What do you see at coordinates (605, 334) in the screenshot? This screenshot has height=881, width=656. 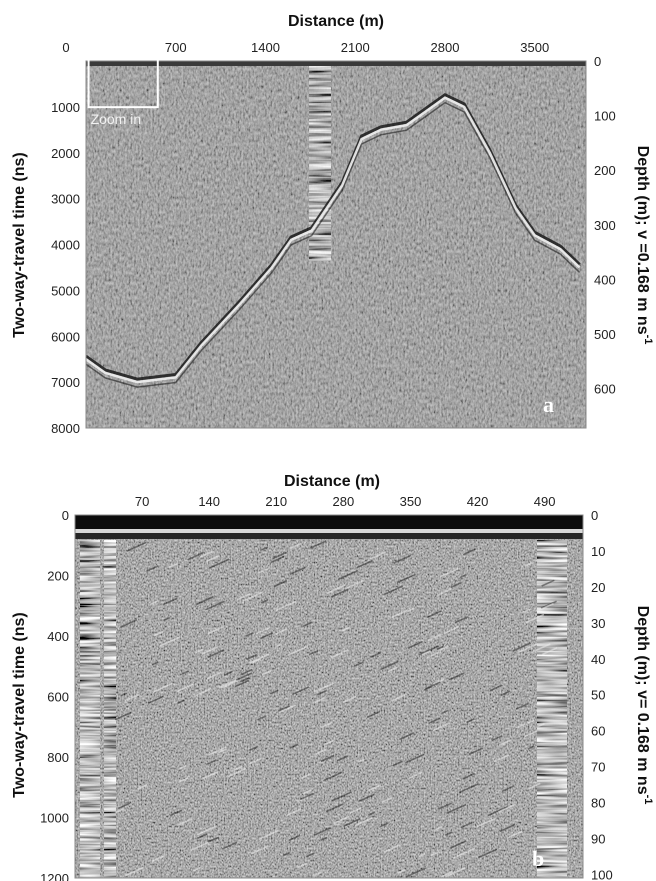 I see `a-y2-tick-label: 500` at bounding box center [605, 334].